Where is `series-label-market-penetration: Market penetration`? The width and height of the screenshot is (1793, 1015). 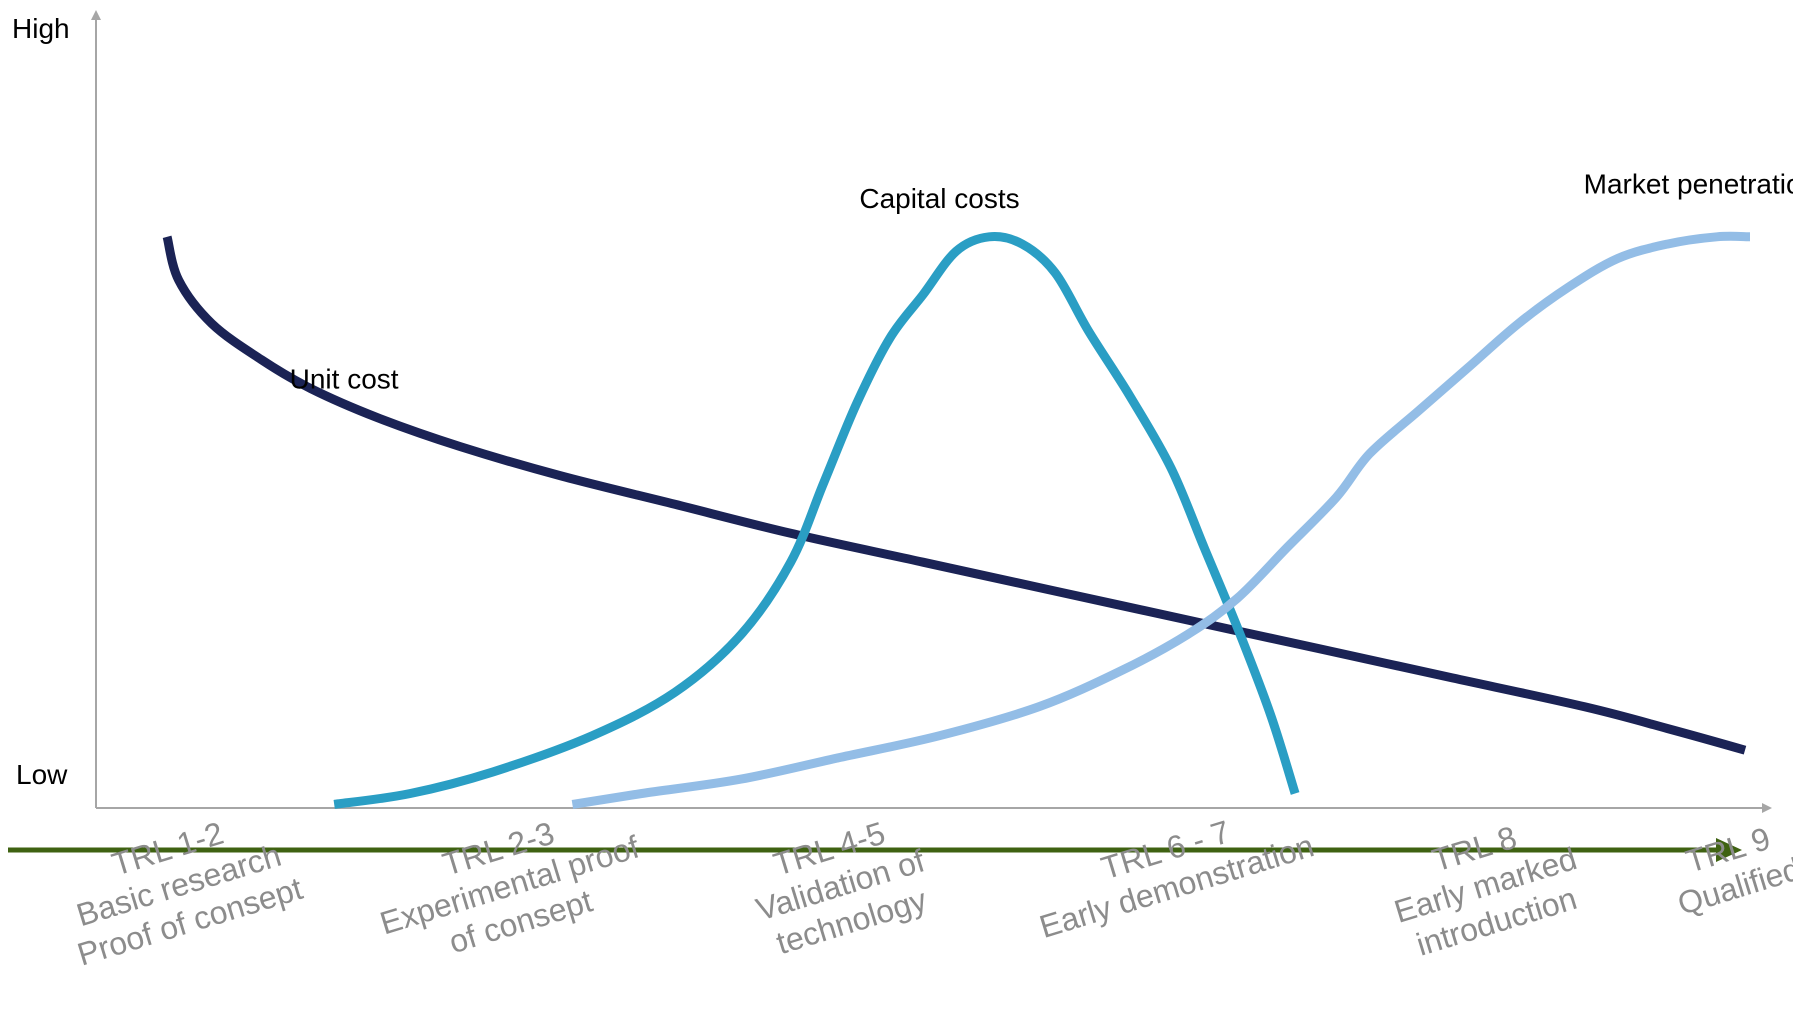 series-label-market-penetration: Market penetration is located at coordinates (1688, 184).